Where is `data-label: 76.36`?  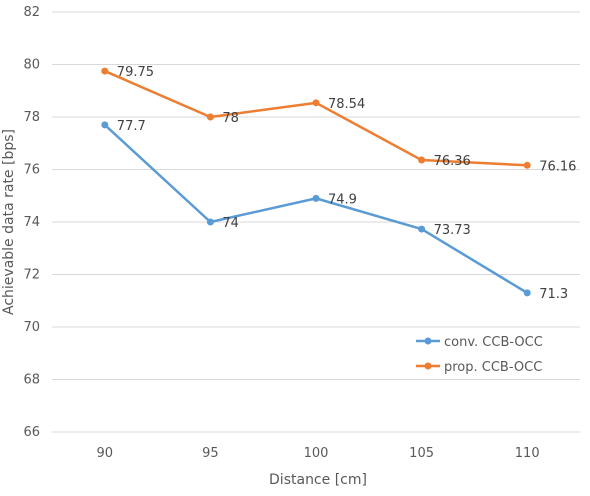
data-label: 76.36 is located at coordinates (452, 161).